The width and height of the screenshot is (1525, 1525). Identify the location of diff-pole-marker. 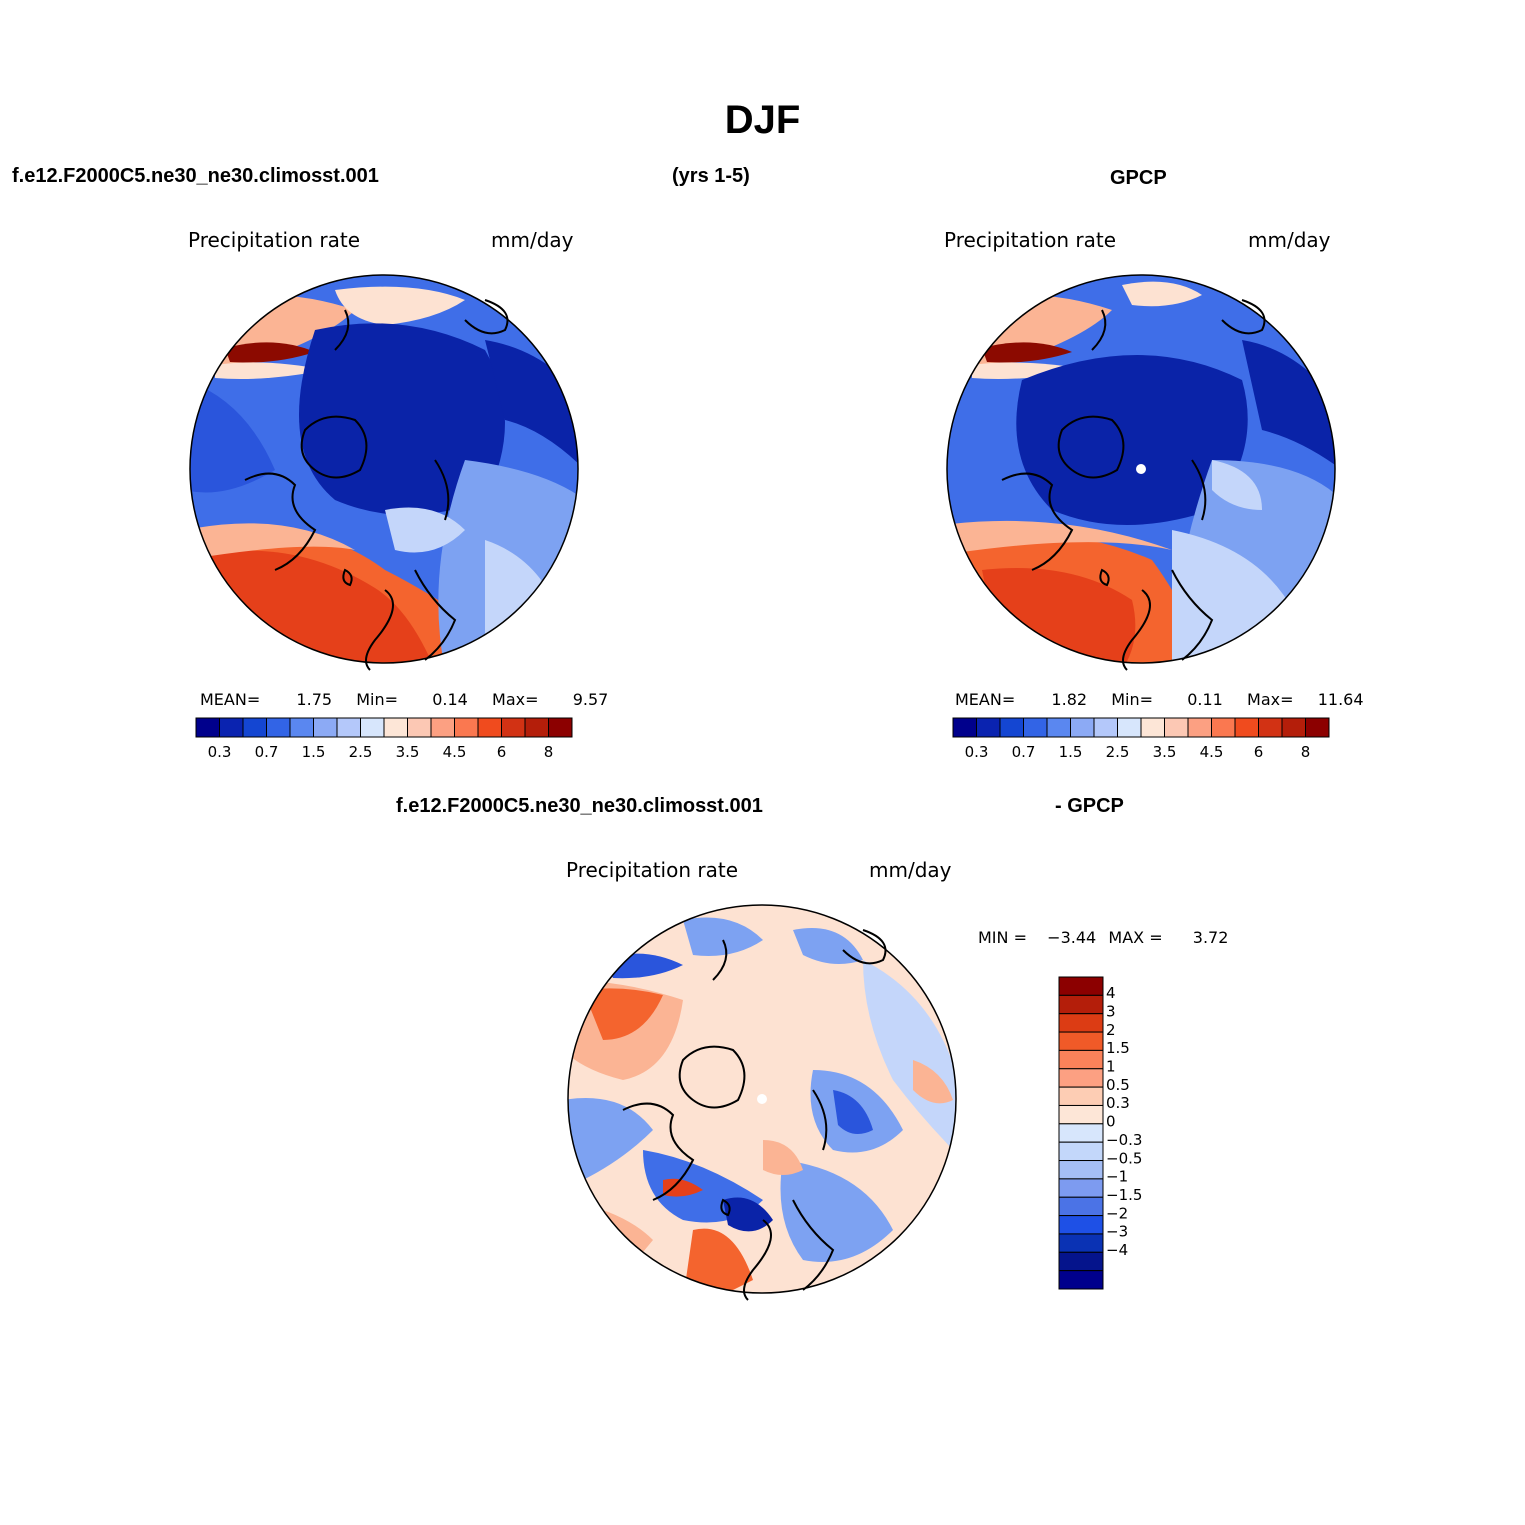
(762, 1099).